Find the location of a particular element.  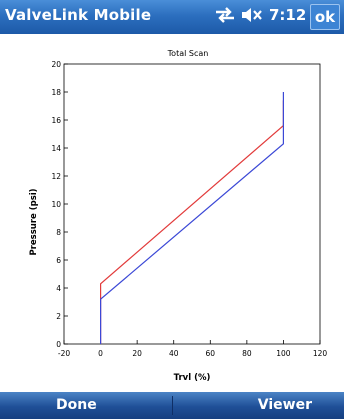

x-tick-label: 100 is located at coordinates (283, 353).